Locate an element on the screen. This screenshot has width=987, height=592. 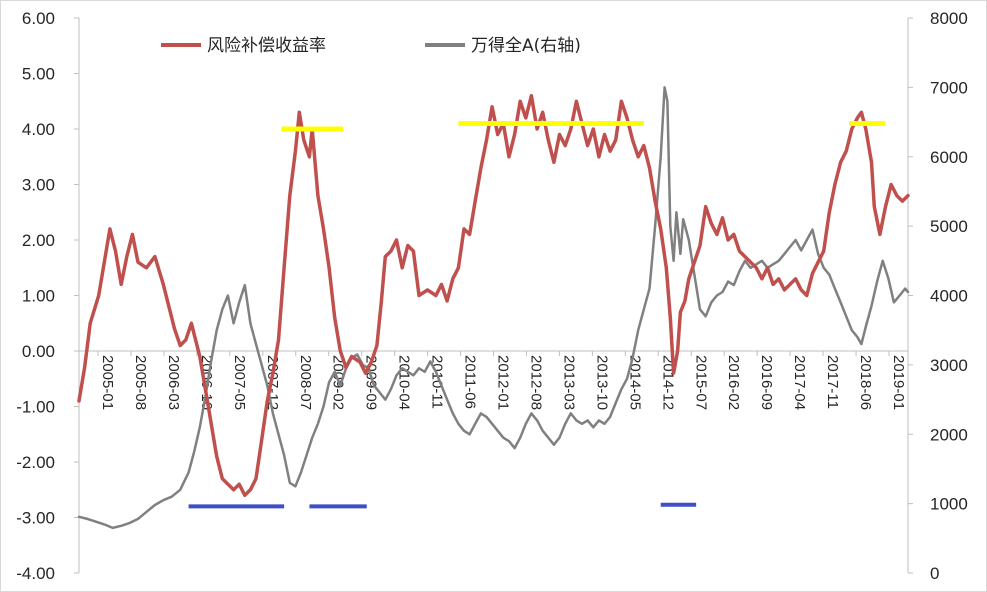
left-tick-label: 3.00 is located at coordinates (38, 185).